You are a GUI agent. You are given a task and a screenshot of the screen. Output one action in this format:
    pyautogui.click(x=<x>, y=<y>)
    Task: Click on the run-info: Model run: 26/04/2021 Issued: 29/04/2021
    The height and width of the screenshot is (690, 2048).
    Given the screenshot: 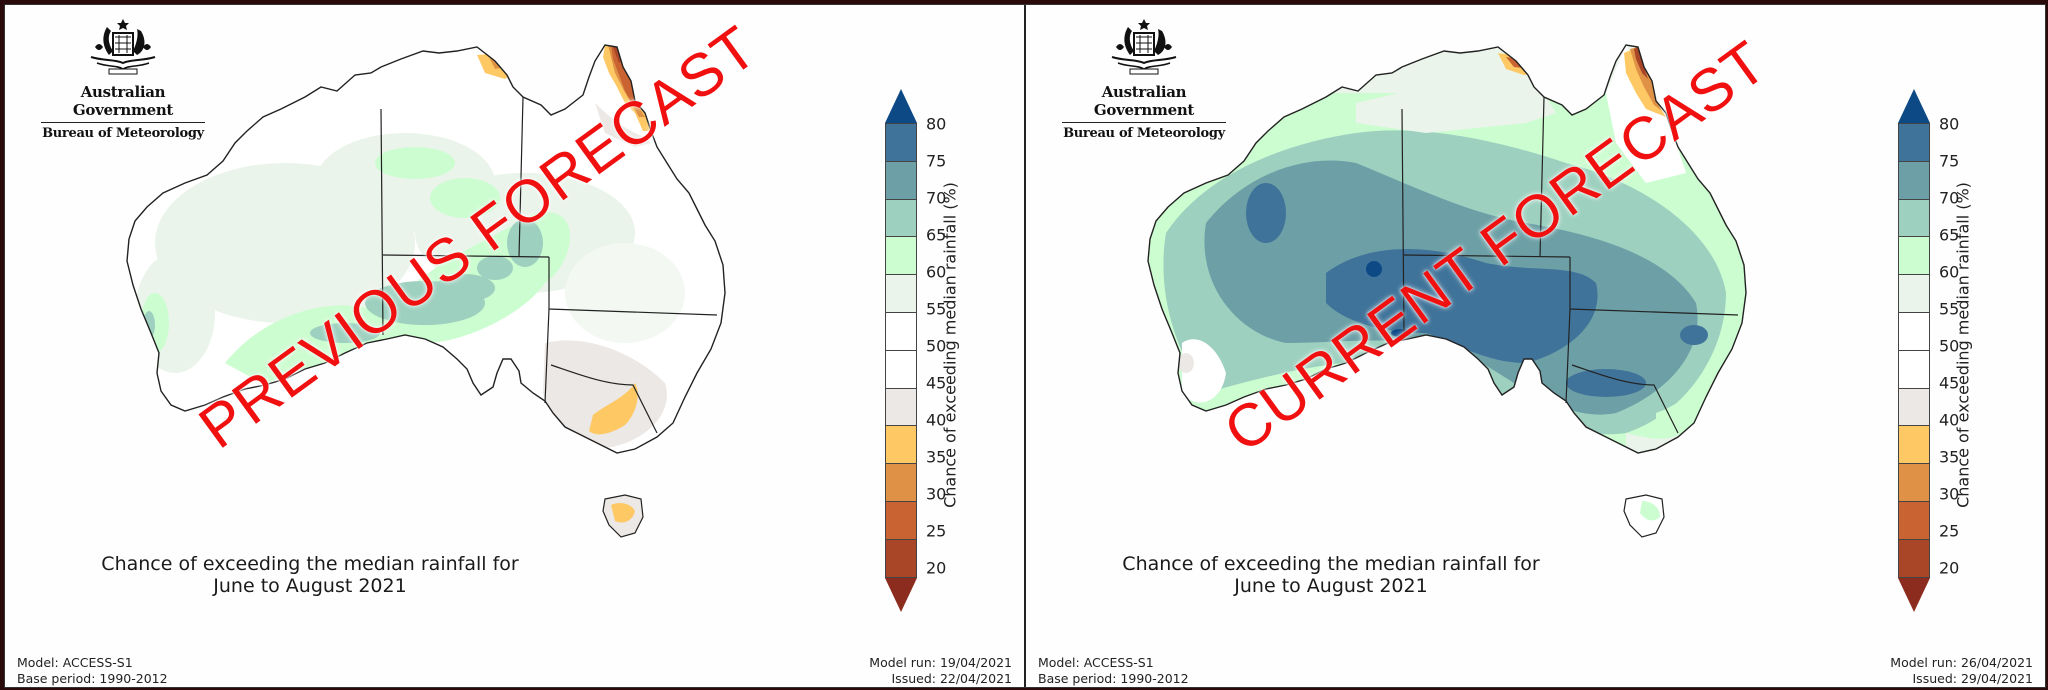 What is the action you would take?
    pyautogui.click(x=1961, y=671)
    